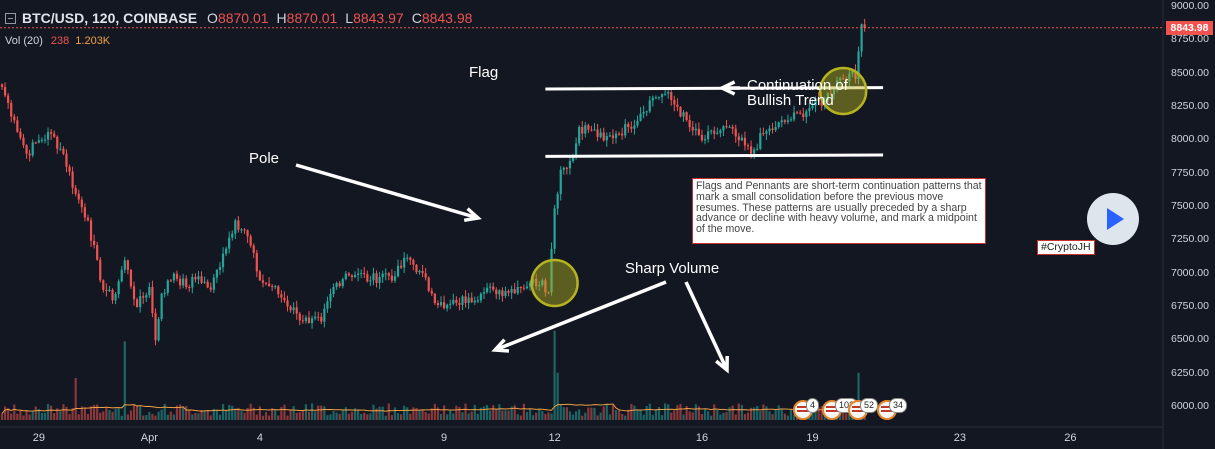 The height and width of the screenshot is (449, 1215). Describe the element at coordinates (1190, 106) in the screenshot. I see `price-tick-label: 8250.00` at that location.